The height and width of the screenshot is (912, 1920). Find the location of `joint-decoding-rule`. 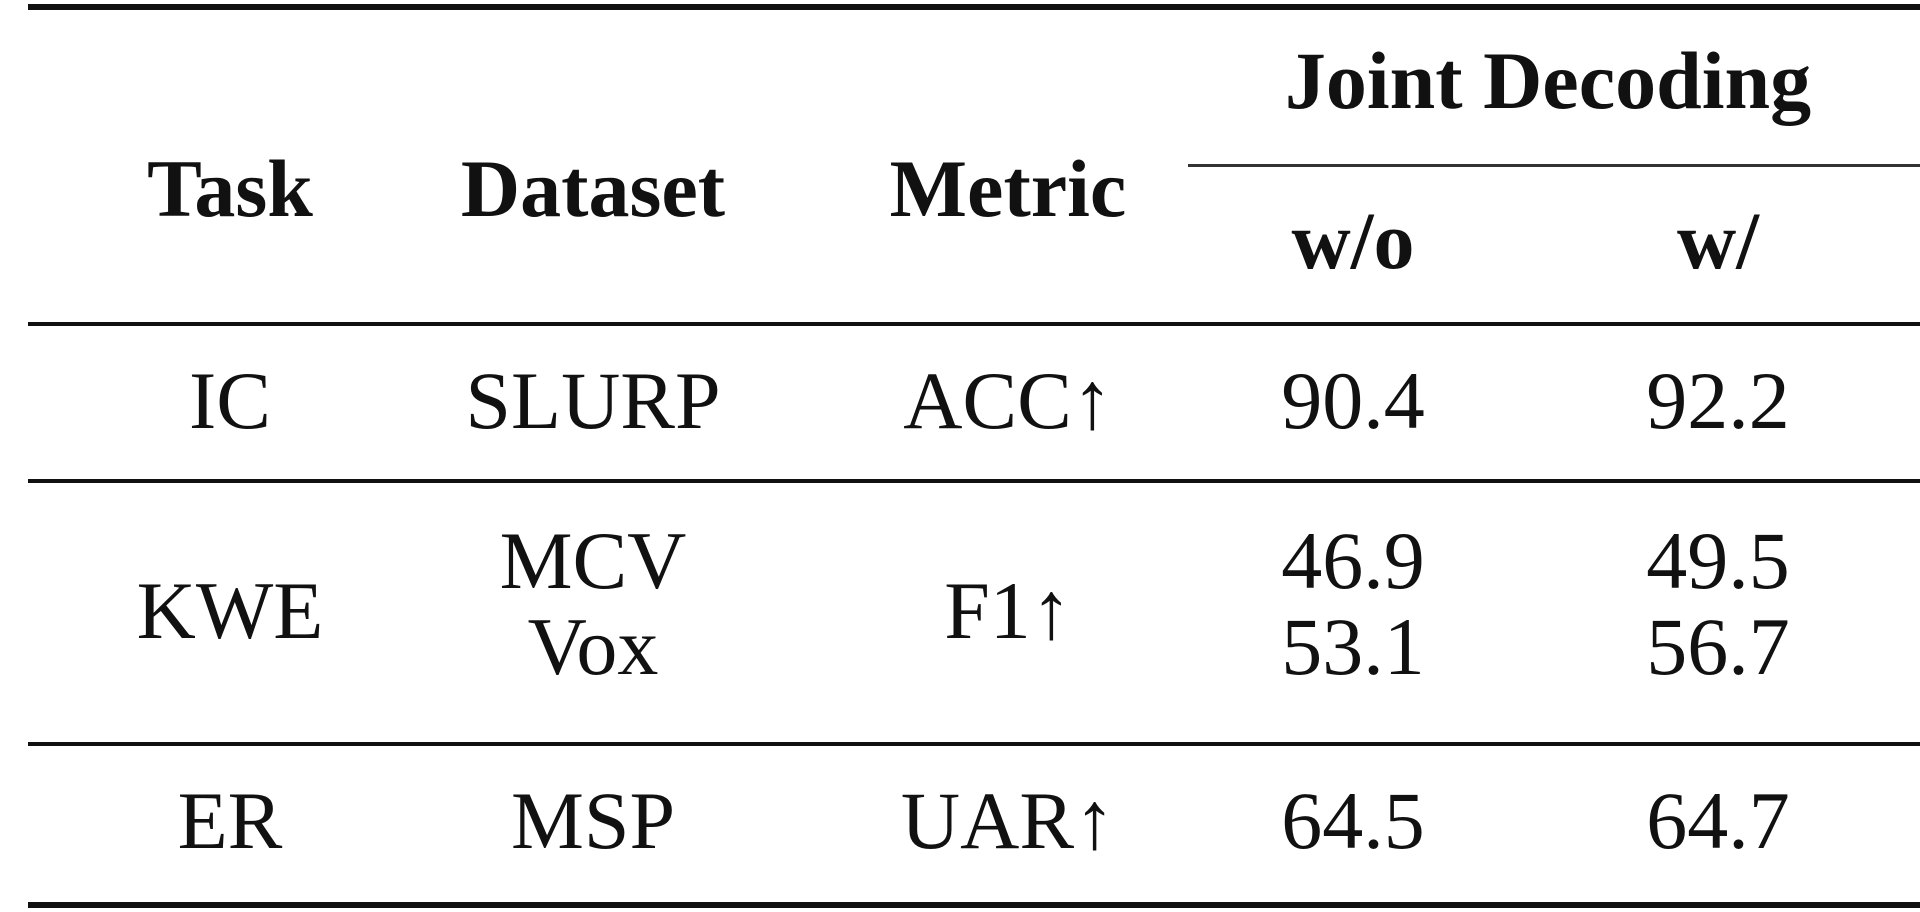

joint-decoding-rule is located at coordinates (1554, 165).